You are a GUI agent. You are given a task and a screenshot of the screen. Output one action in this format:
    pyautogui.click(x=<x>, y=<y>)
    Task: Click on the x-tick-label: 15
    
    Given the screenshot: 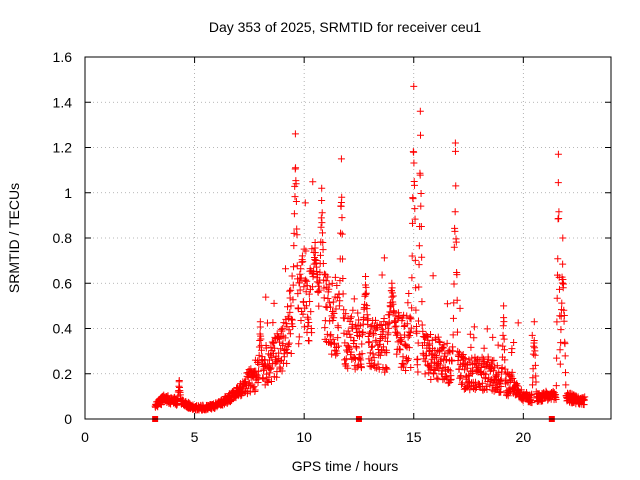 What is the action you would take?
    pyautogui.click(x=414, y=437)
    